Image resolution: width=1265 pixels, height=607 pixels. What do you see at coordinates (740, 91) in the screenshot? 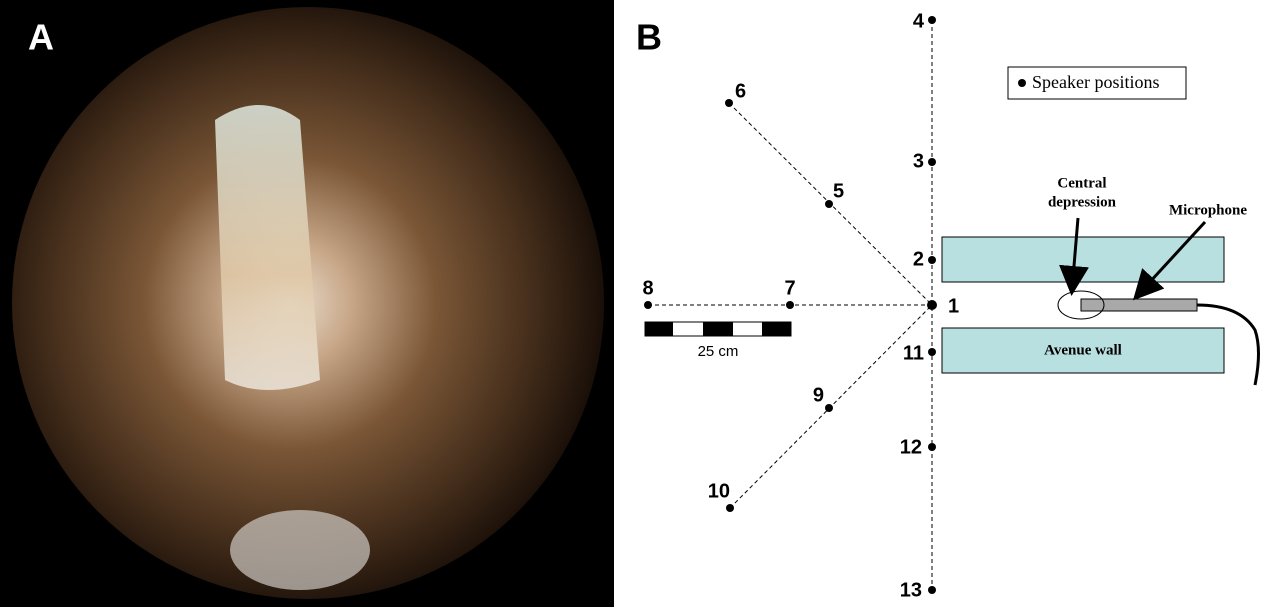
I see `position-label: 6` at bounding box center [740, 91].